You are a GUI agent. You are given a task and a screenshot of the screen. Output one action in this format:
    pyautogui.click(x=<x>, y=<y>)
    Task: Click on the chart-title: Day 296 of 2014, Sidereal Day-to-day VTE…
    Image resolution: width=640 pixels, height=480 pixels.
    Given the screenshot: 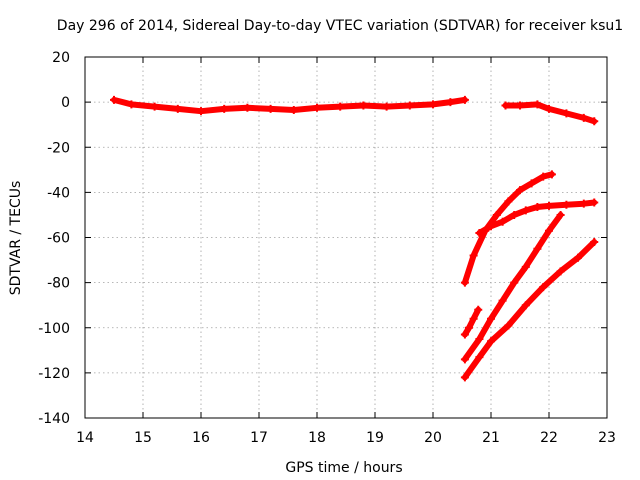 What is the action you would take?
    pyautogui.click(x=340, y=26)
    